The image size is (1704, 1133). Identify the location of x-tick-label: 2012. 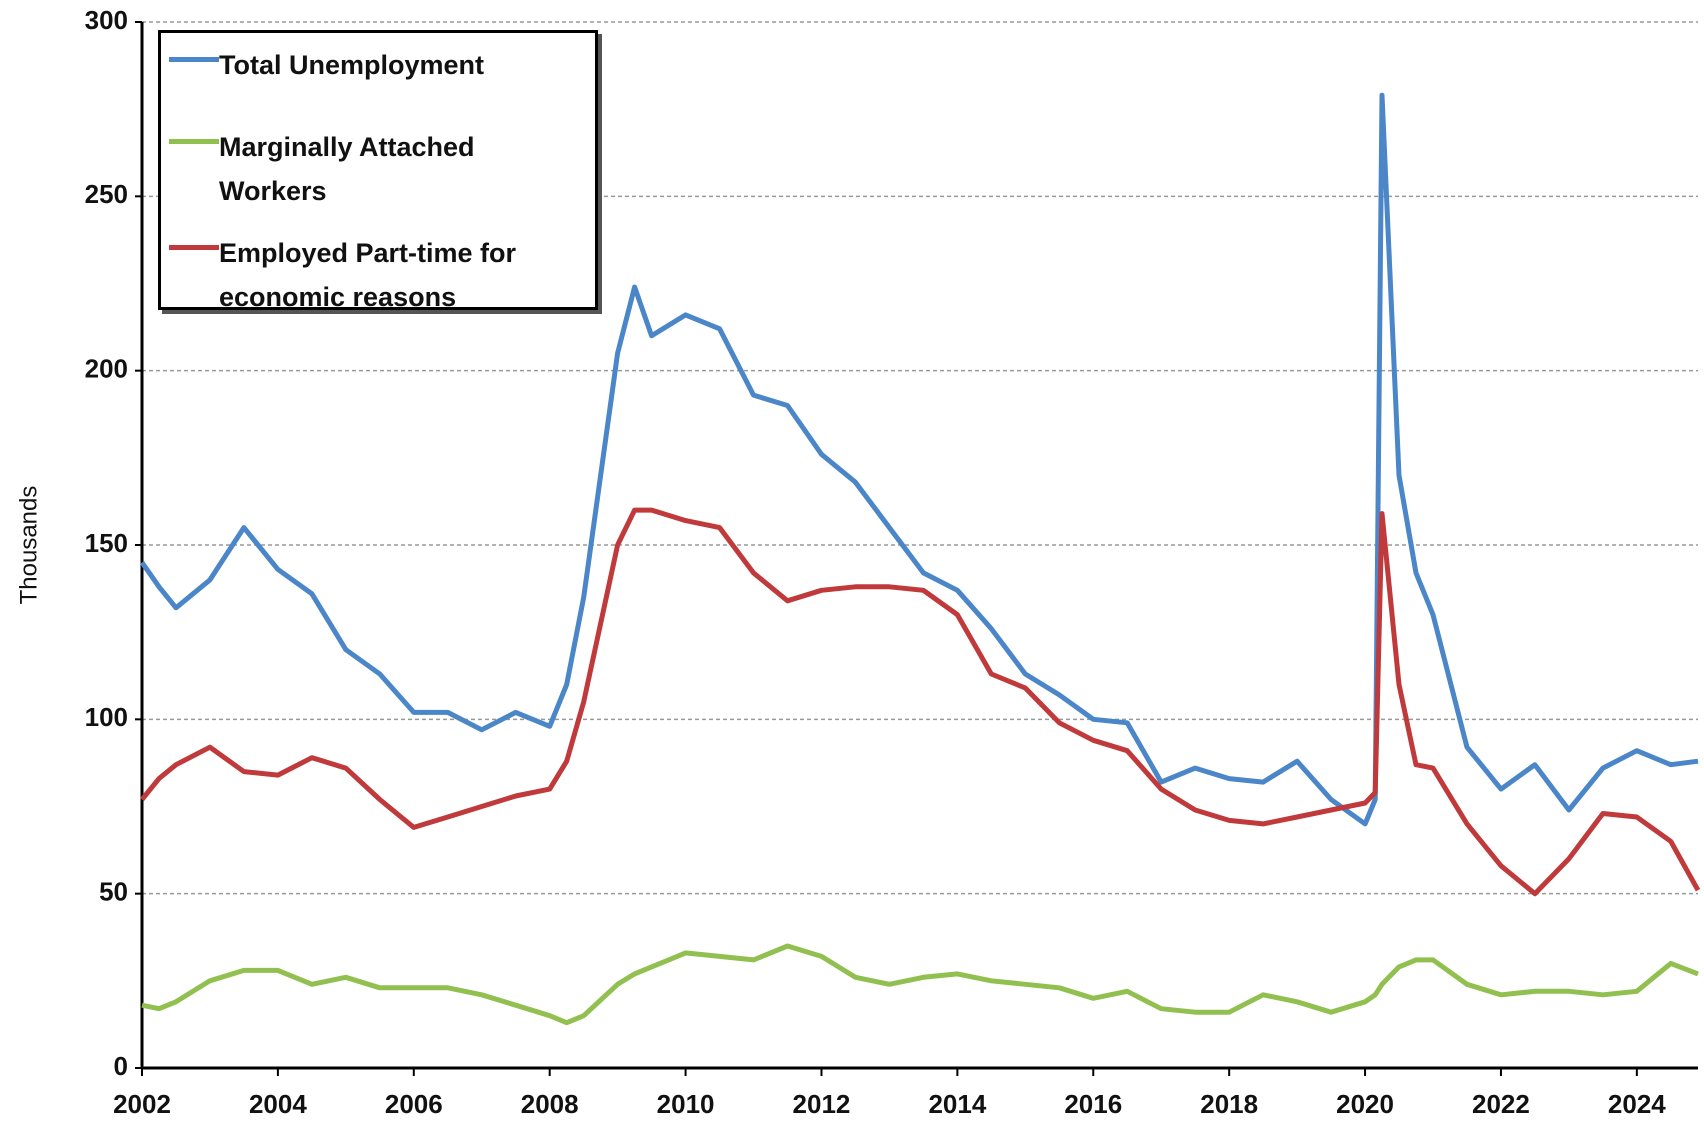
(822, 1104).